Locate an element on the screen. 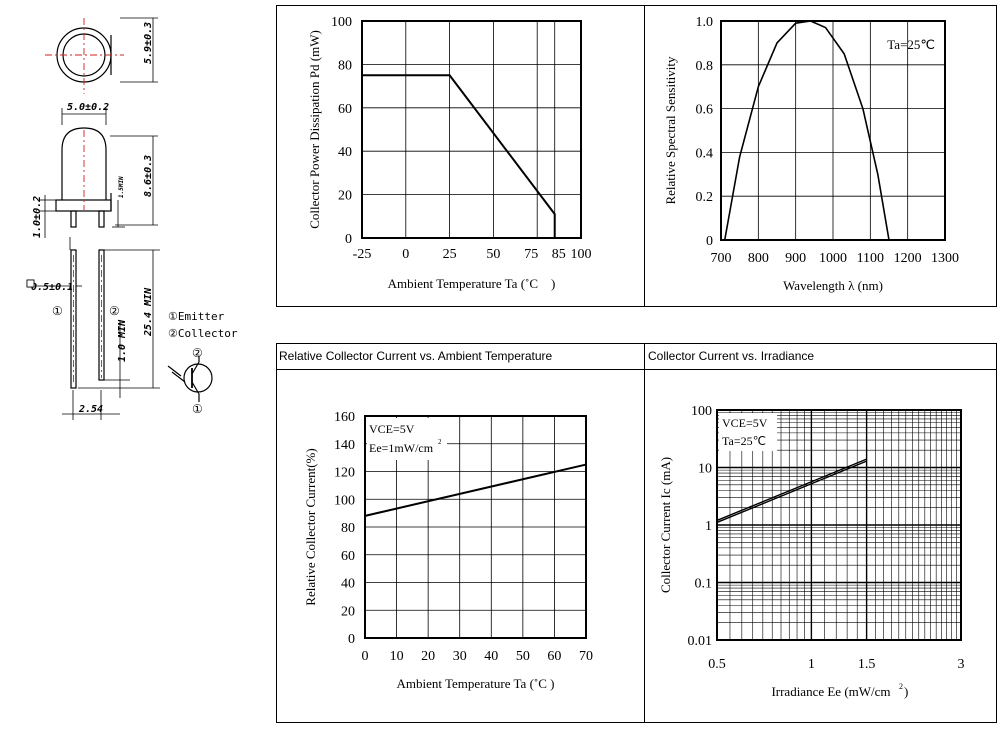 The image size is (1000, 750). lead2-label: ② is located at coordinates (114, 311).